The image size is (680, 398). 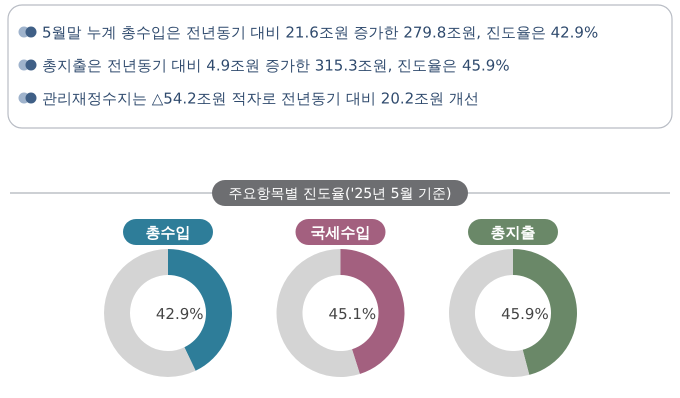 What do you see at coordinates (513, 233) in the screenshot?
I see `chart-title: 총지출` at bounding box center [513, 233].